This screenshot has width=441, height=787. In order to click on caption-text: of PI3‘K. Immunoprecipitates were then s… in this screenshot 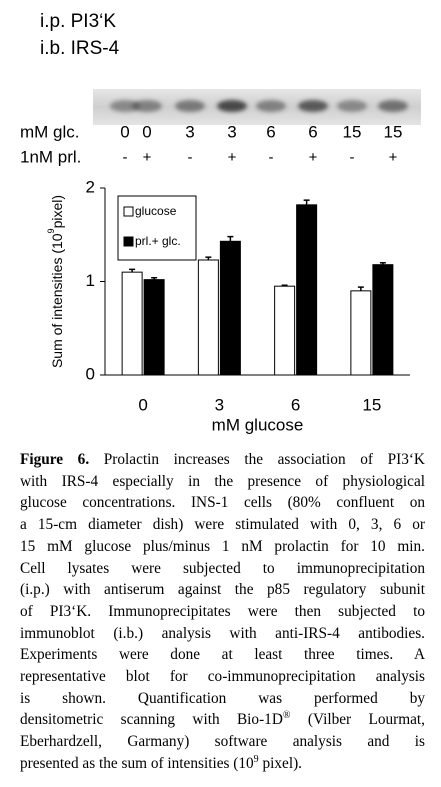, I will do `click(222, 611)`.